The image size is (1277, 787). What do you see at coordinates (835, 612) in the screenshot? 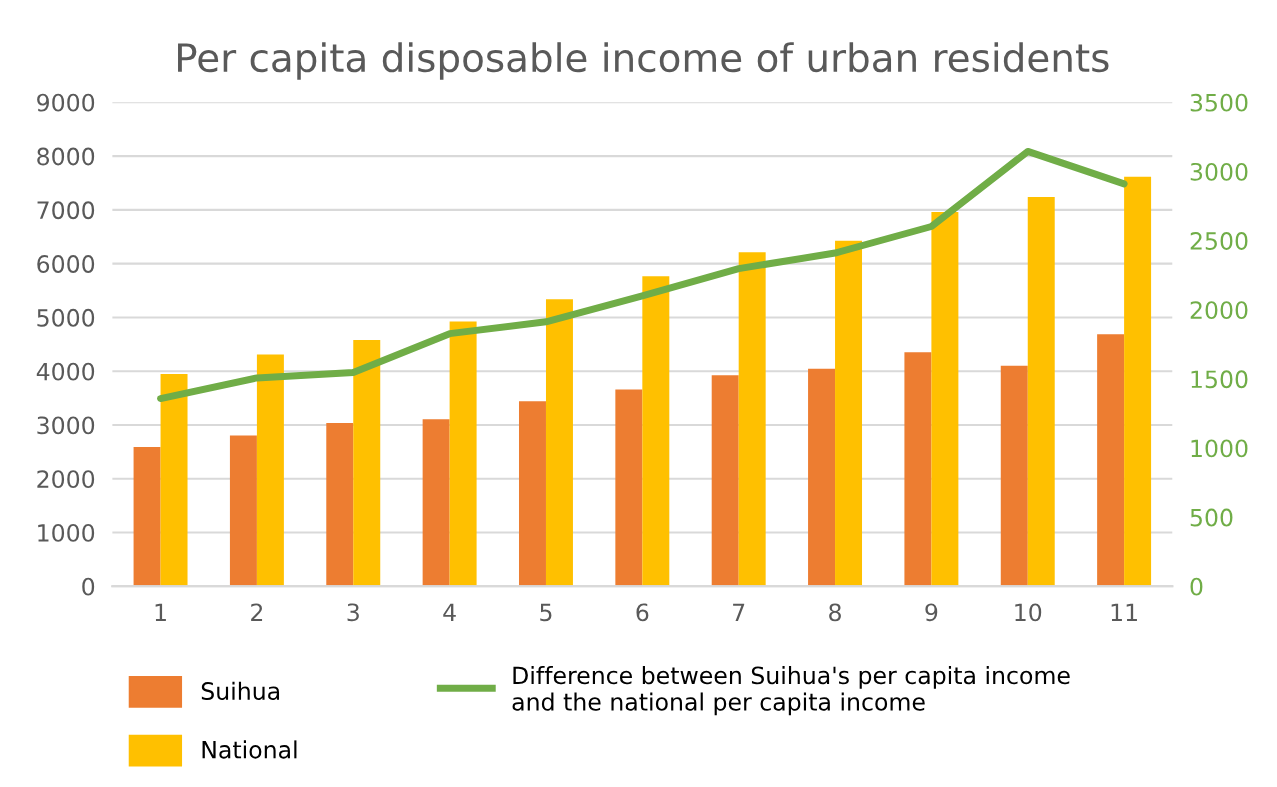
I see `x-tick-label: 8` at bounding box center [835, 612].